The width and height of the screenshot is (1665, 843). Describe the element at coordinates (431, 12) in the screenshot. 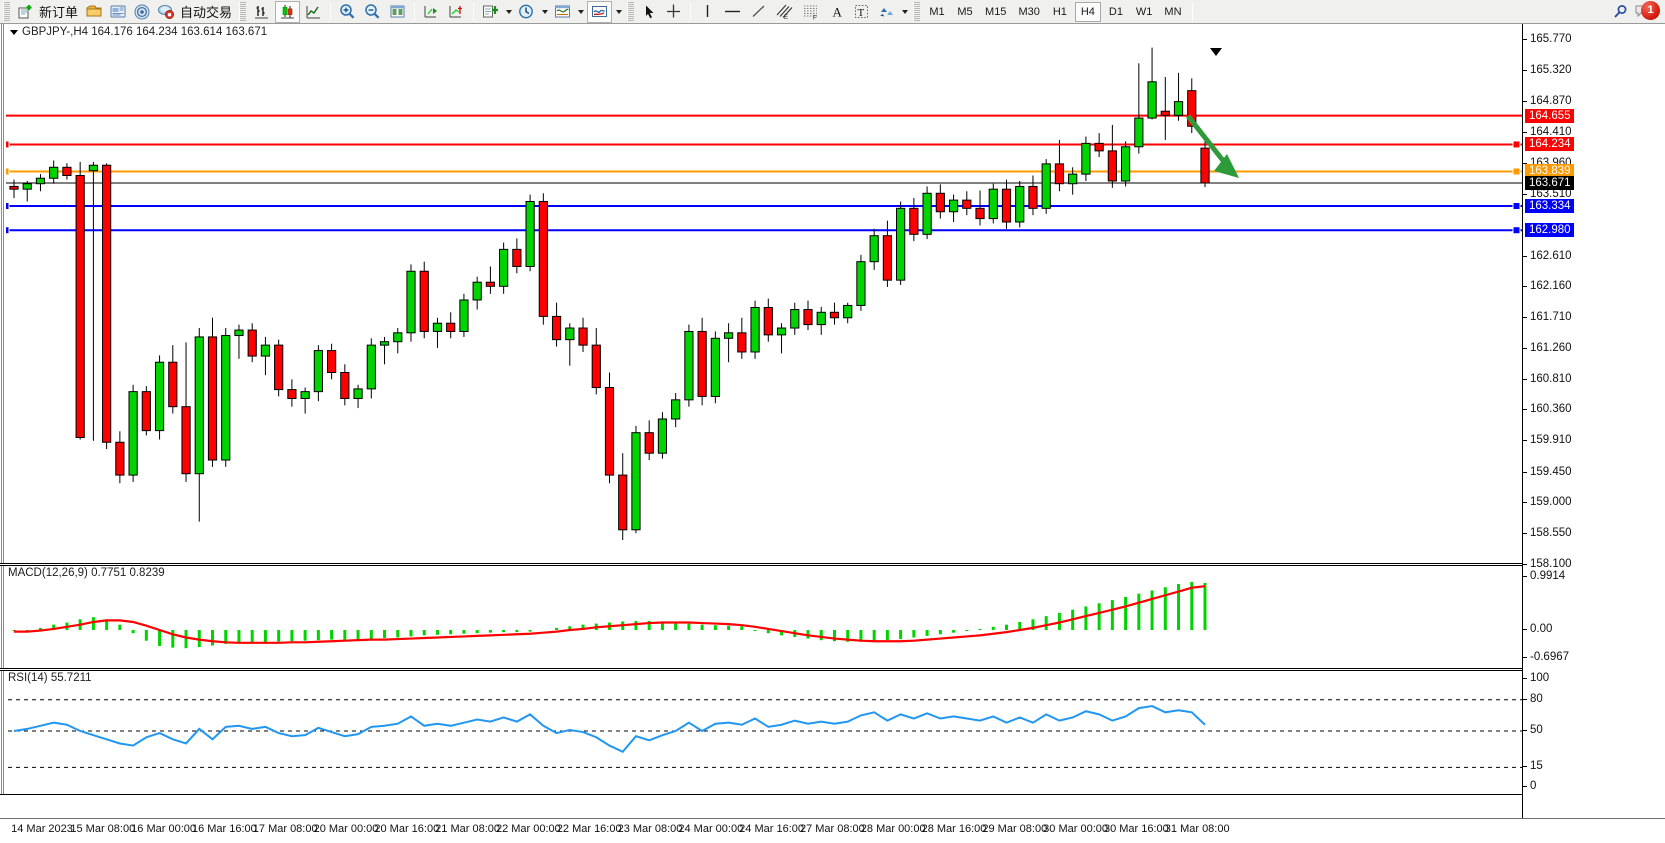

I see `auto-scroll-icon` at that location.